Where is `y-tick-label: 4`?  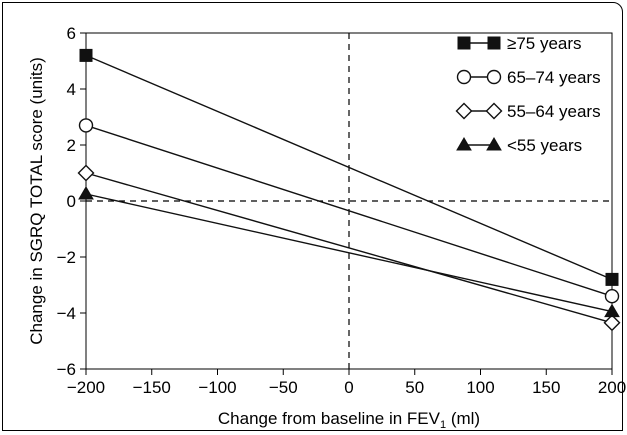 y-tick-label: 4 is located at coordinates (71, 89).